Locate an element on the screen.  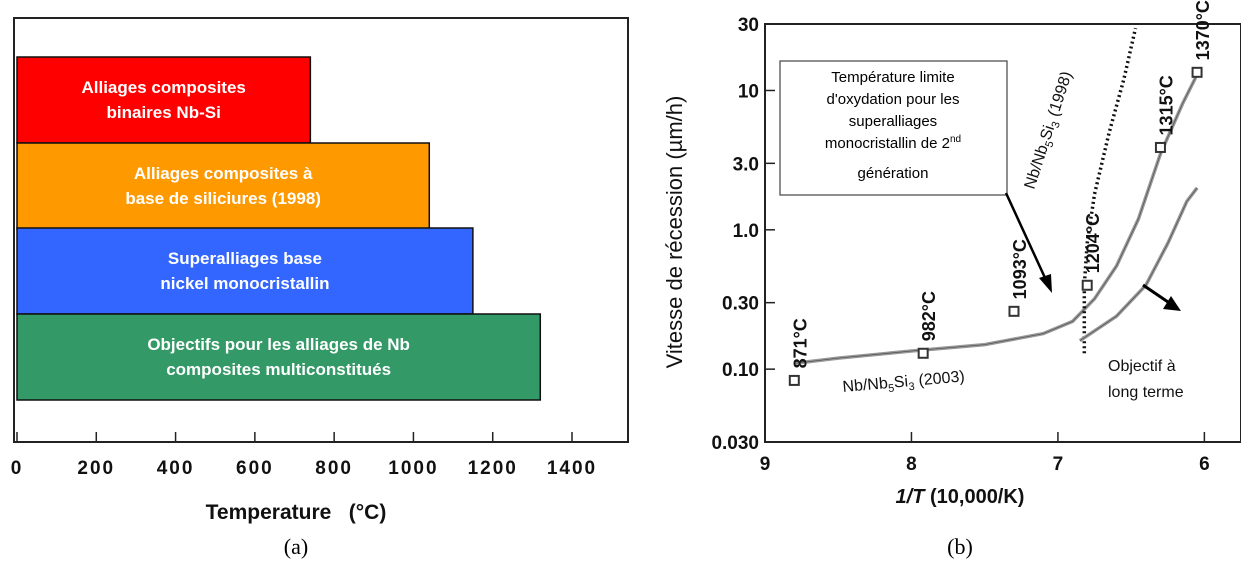
bar-2-label-line-1: Alliages composites à is located at coordinates (223, 173).